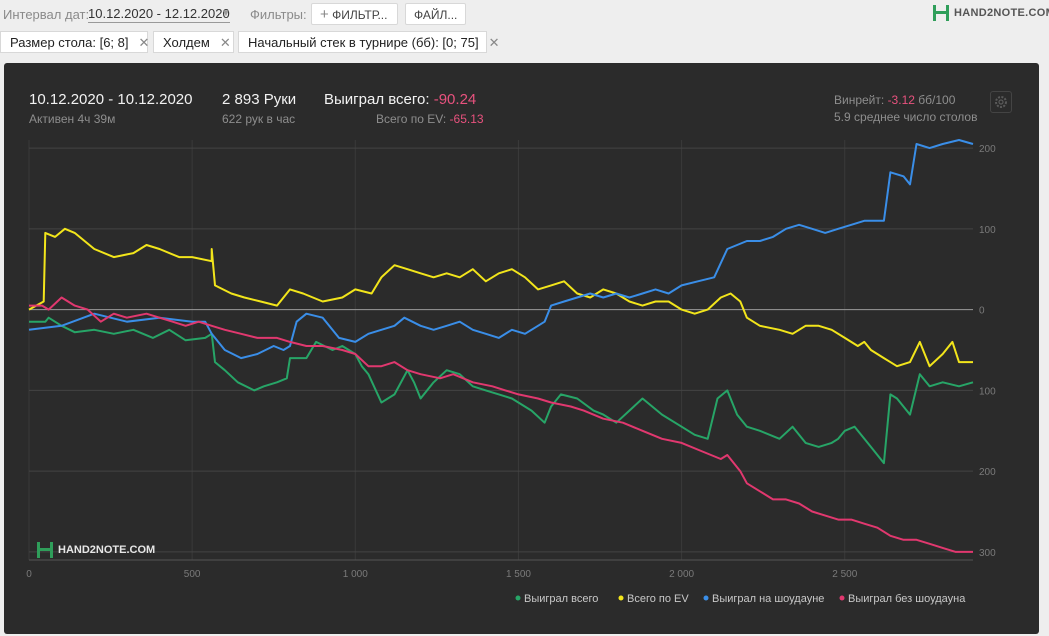  Describe the element at coordinates (159, 14) in the screenshot. I see `date-interval-picker: 10.12.2020 - 12.12.2020` at that location.